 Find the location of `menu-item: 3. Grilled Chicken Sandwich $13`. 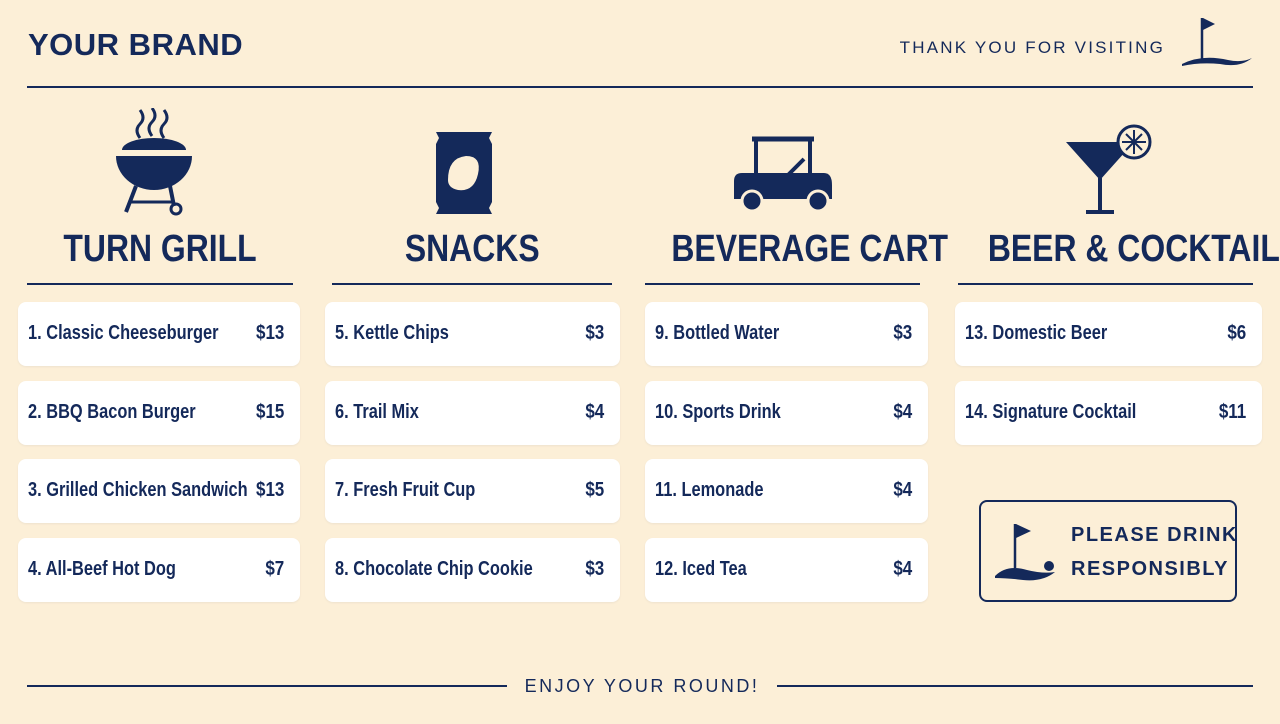

menu-item: 3. Grilled Chicken Sandwich $13 is located at coordinates (159, 491).